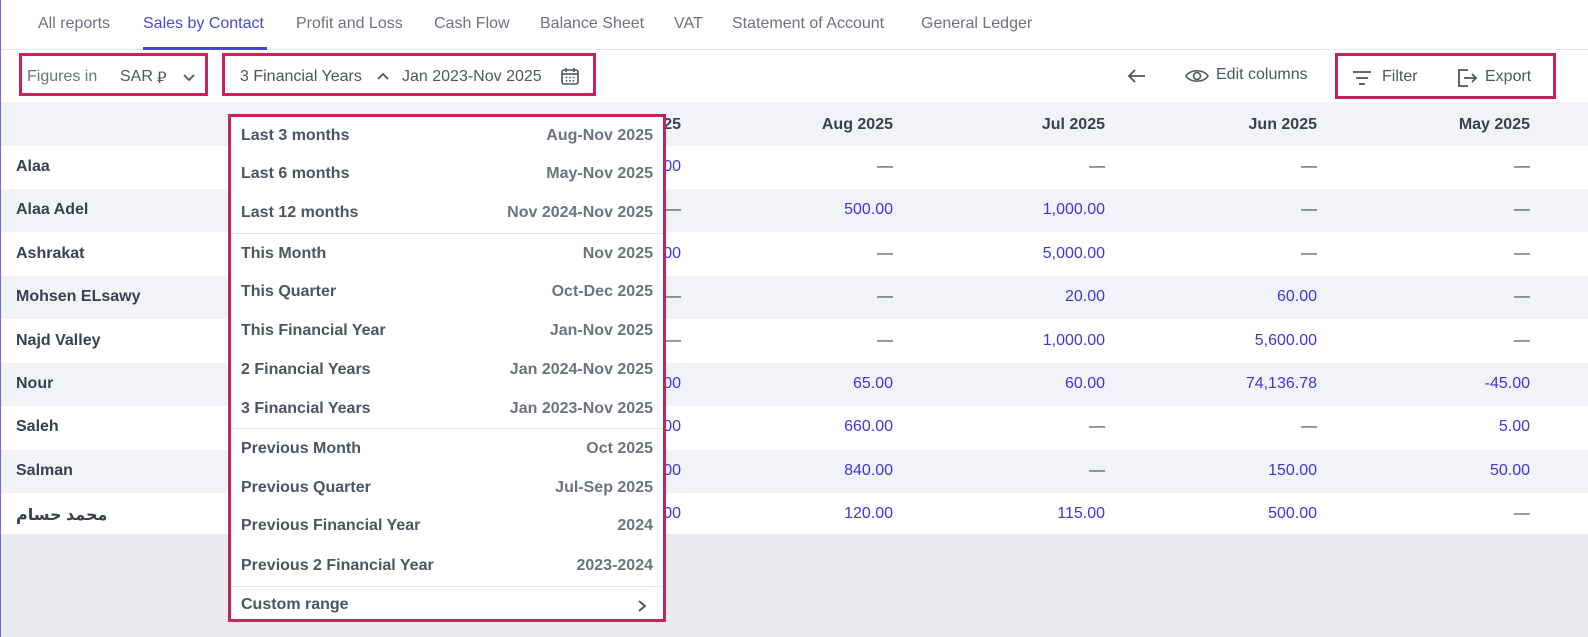  Describe the element at coordinates (619, 448) in the screenshot. I see `period-option-range: Oct 2025` at that location.